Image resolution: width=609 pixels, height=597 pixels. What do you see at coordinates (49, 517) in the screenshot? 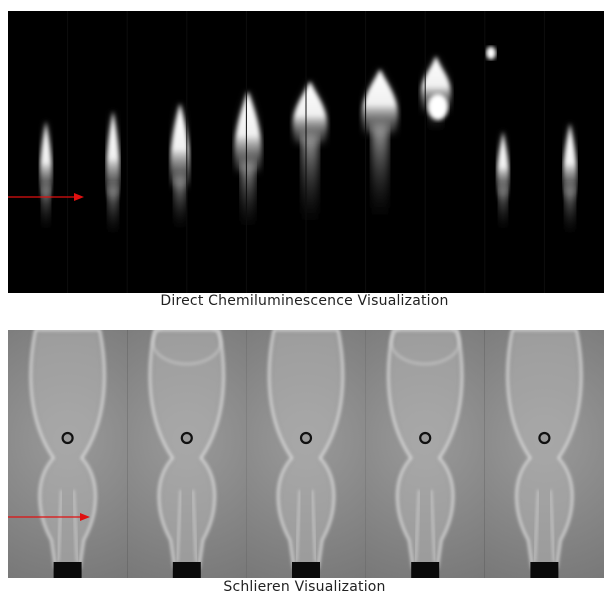
I see `red-arrow-bottom` at bounding box center [49, 517].